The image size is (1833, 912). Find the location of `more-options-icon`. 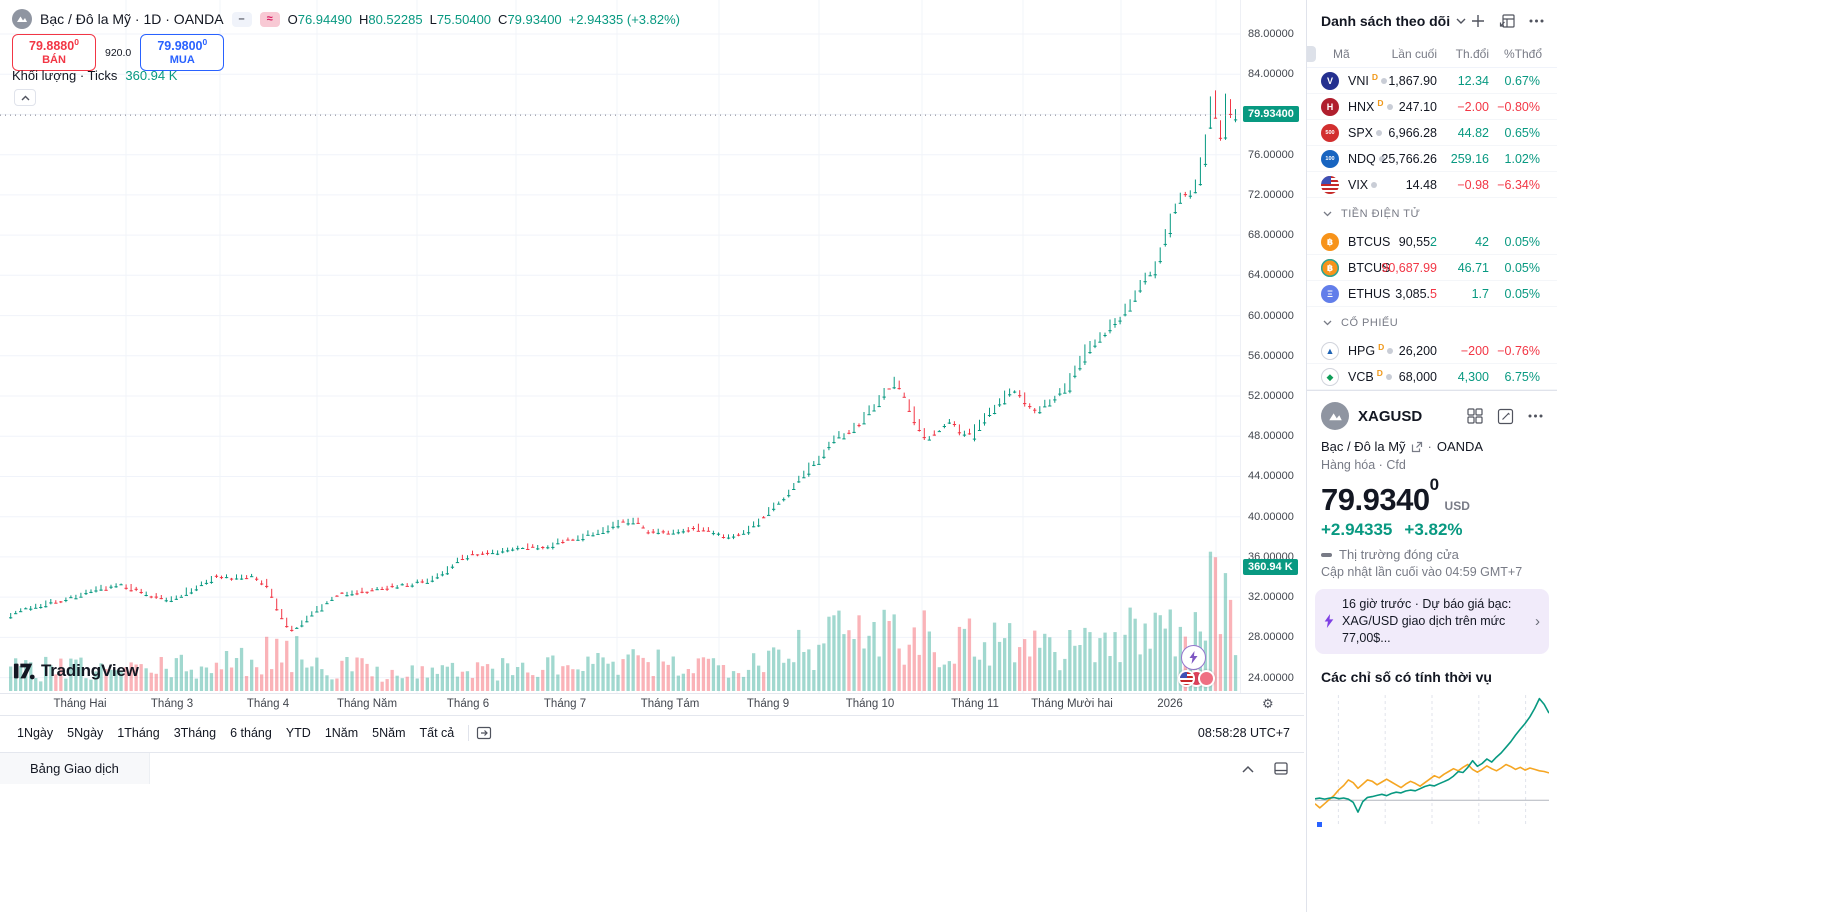

more-options-icon is located at coordinates (1536, 21).